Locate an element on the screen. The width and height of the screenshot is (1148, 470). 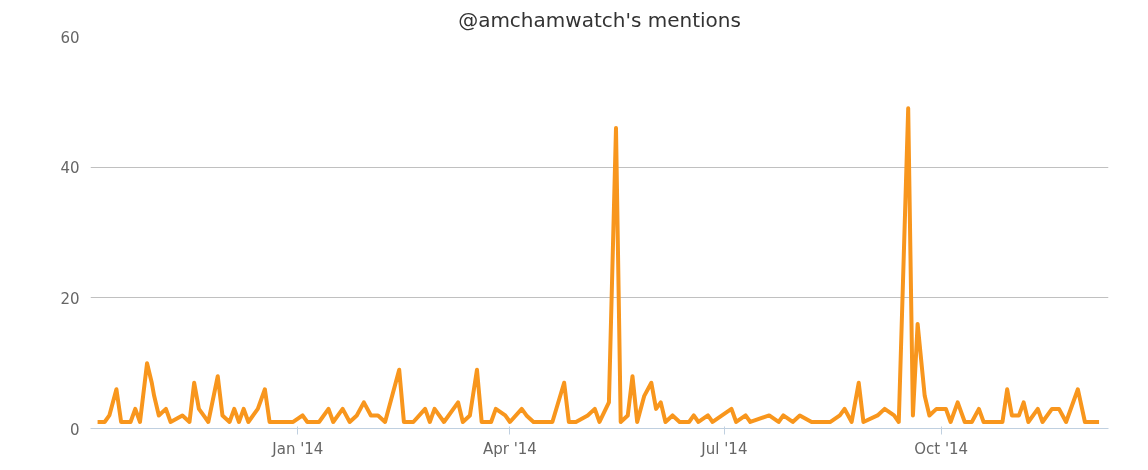
x-tick-label: Apr '14 is located at coordinates (509, 448).